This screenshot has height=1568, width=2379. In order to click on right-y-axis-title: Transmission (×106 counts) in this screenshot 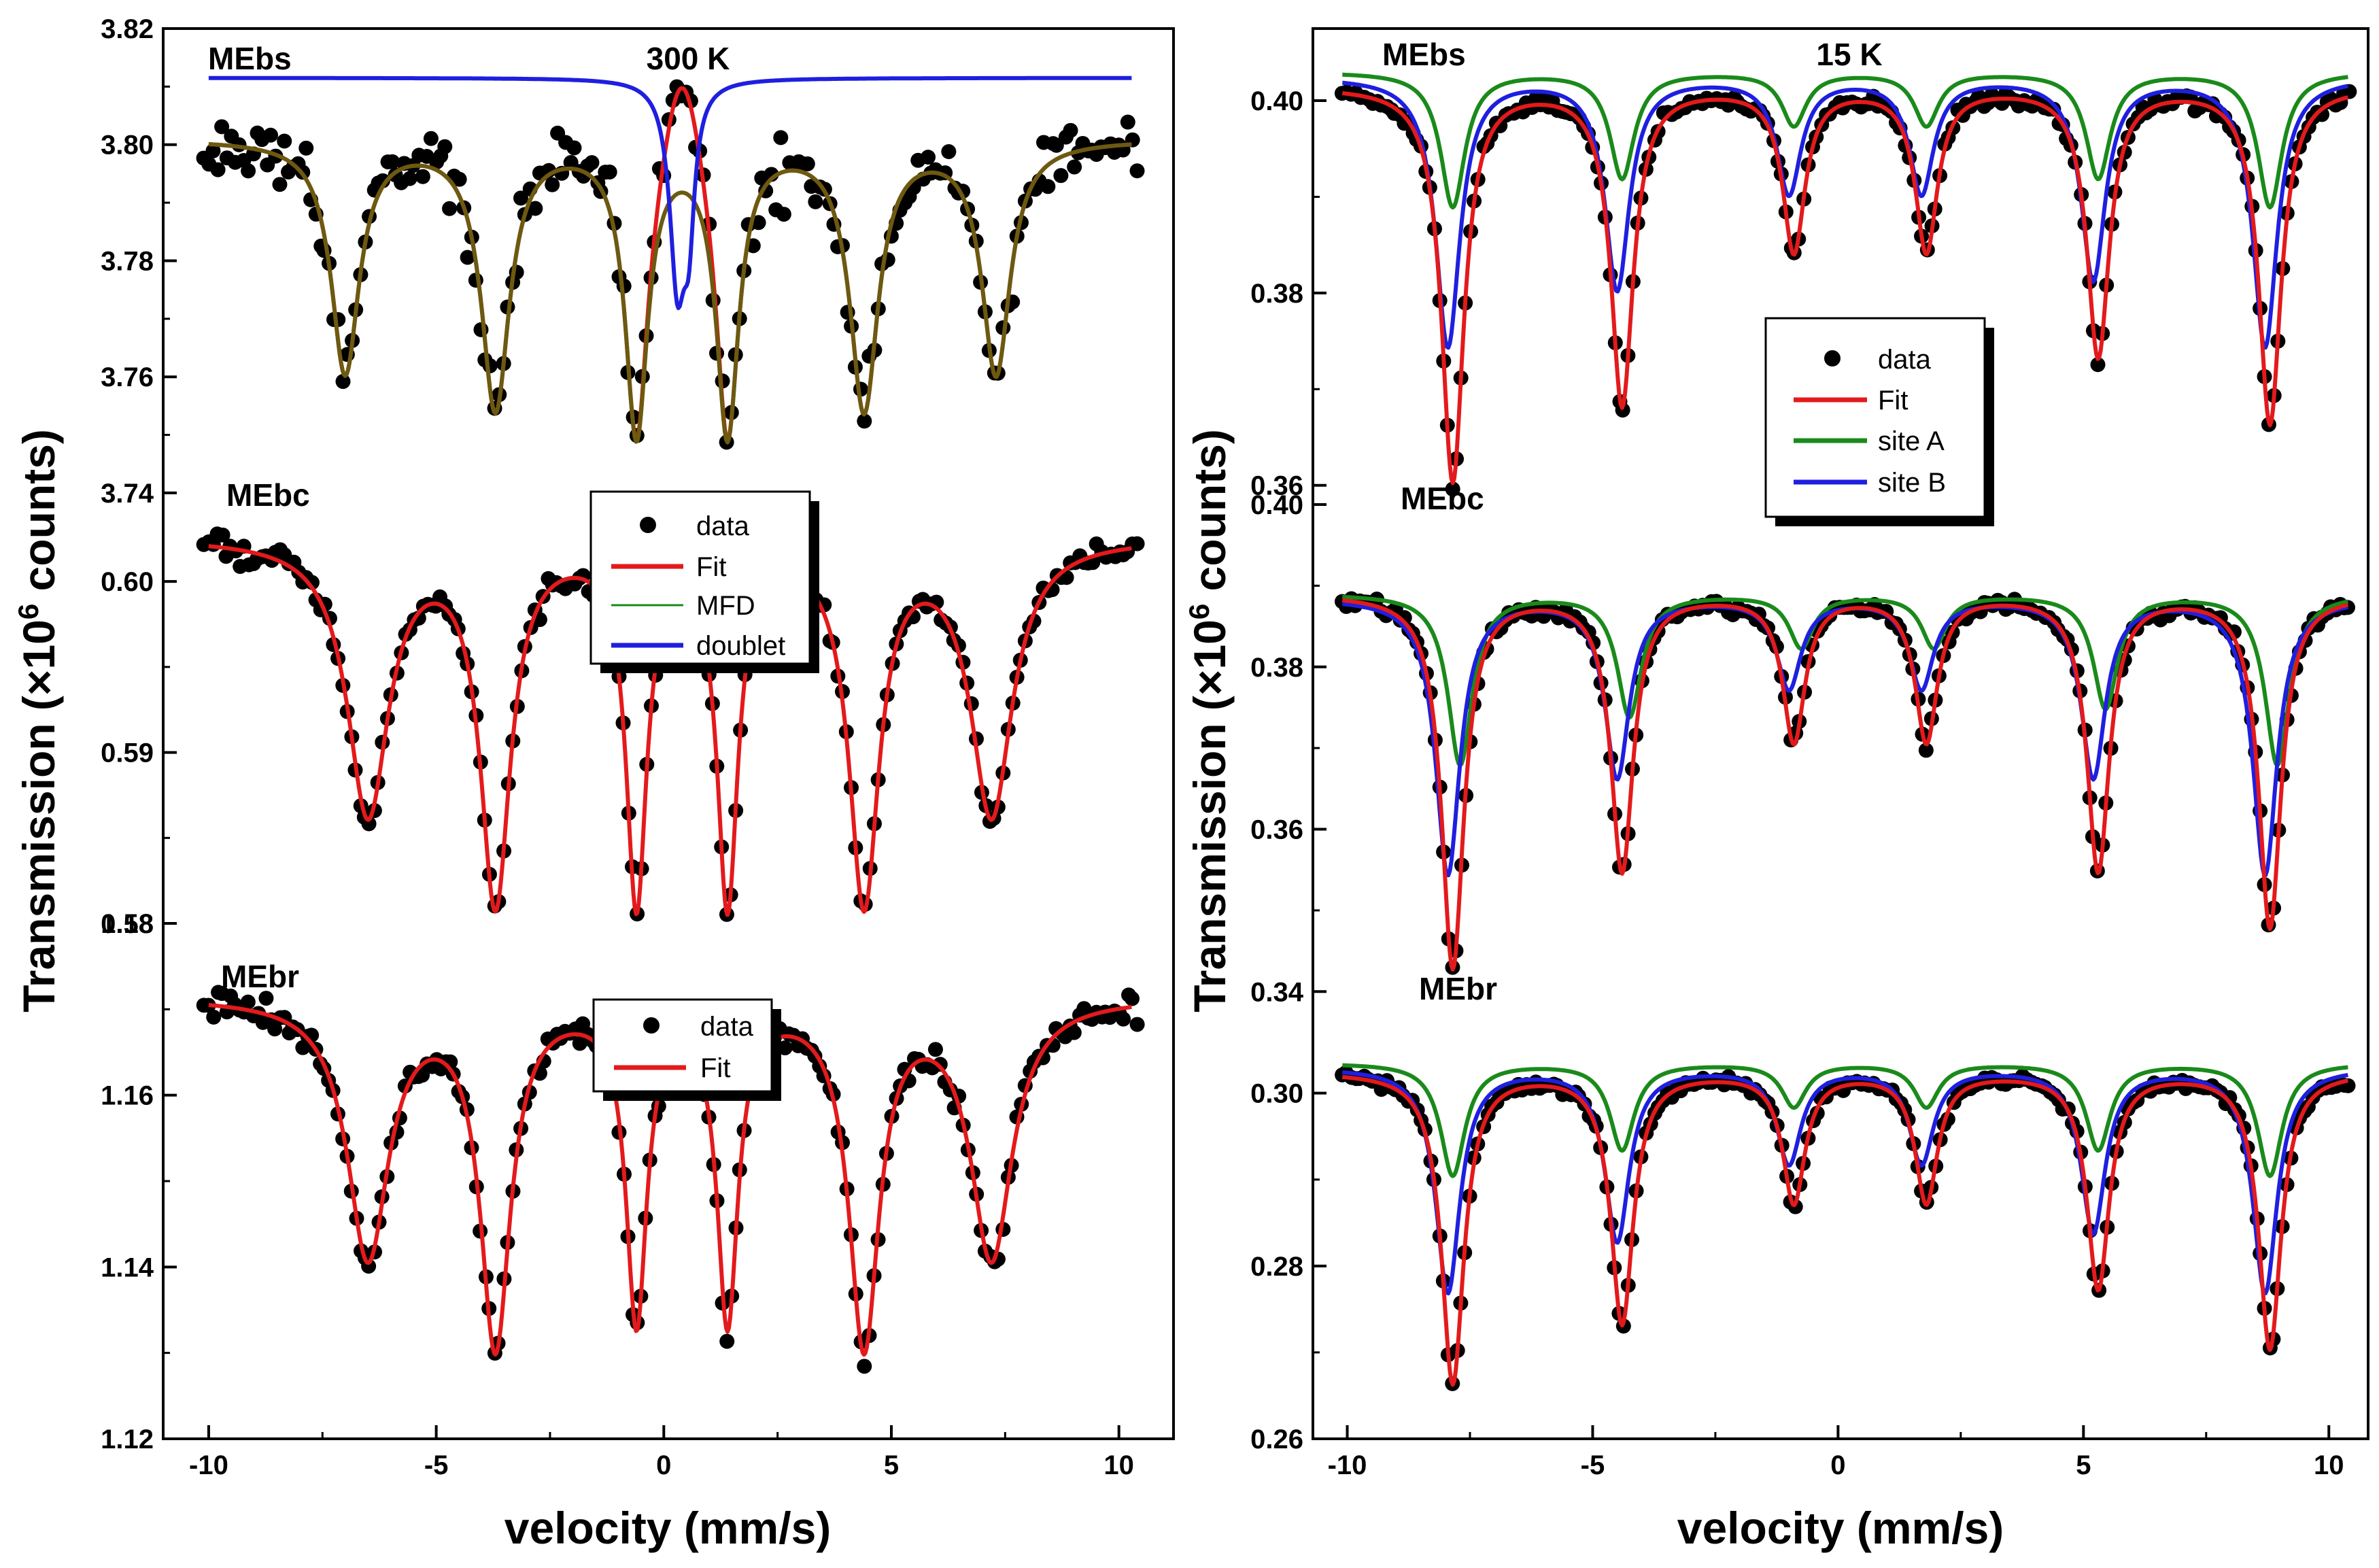, I will do `click(1209, 720)`.